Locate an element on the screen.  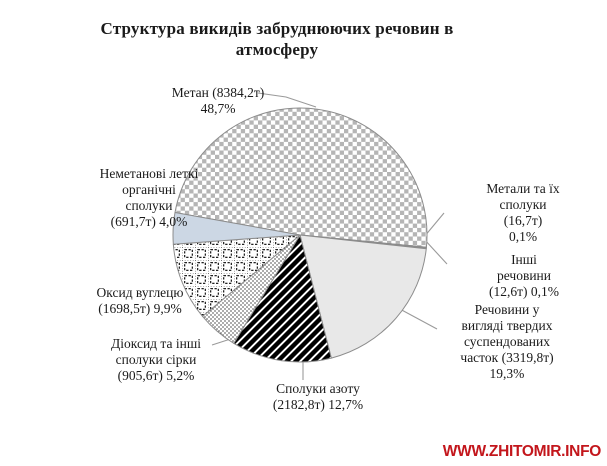
label-other-substances: Інші речовини (12,6т) 0,1% is located at coordinates (523, 275).